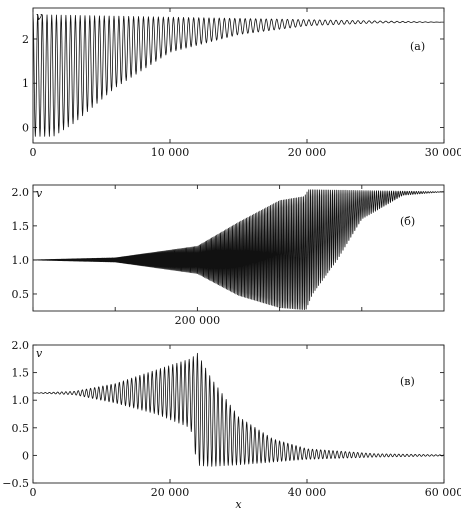  Describe the element at coordinates (407, 381) in the screenshot. I see `panel-label: (в)` at that location.